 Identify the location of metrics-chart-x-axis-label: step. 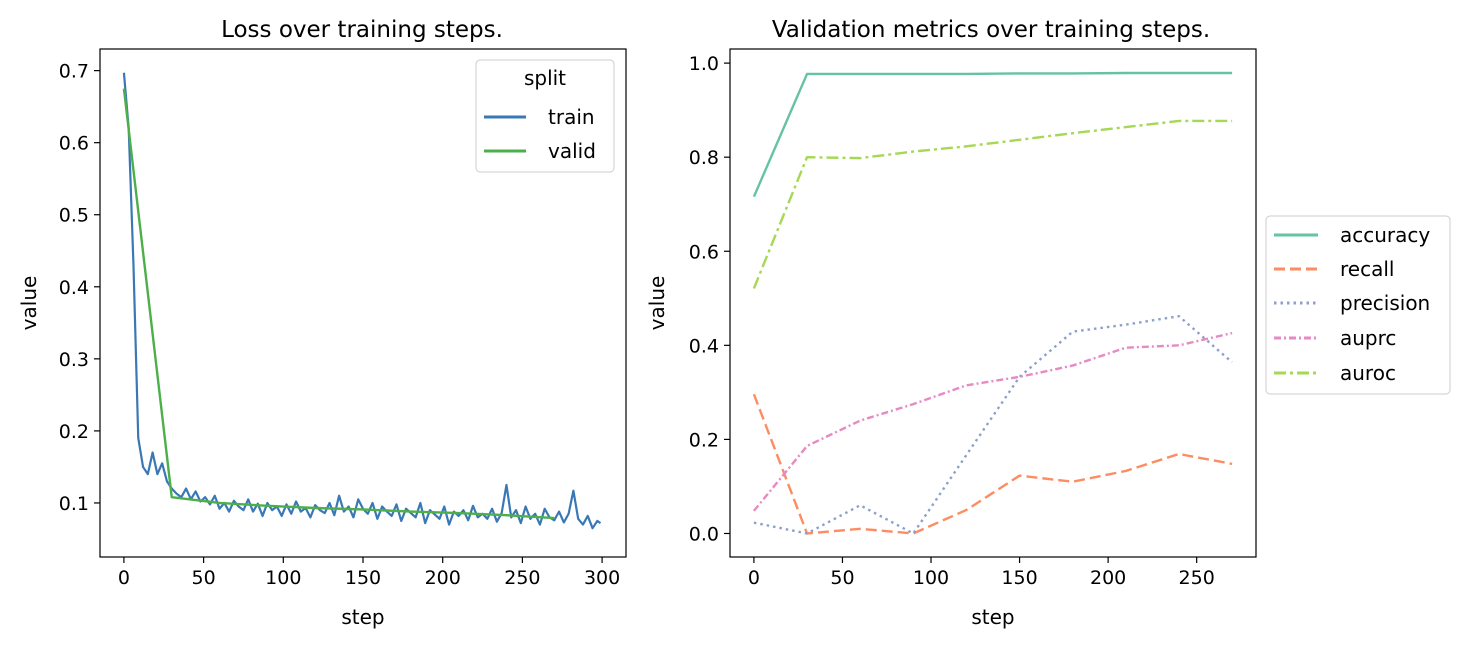
(992, 617).